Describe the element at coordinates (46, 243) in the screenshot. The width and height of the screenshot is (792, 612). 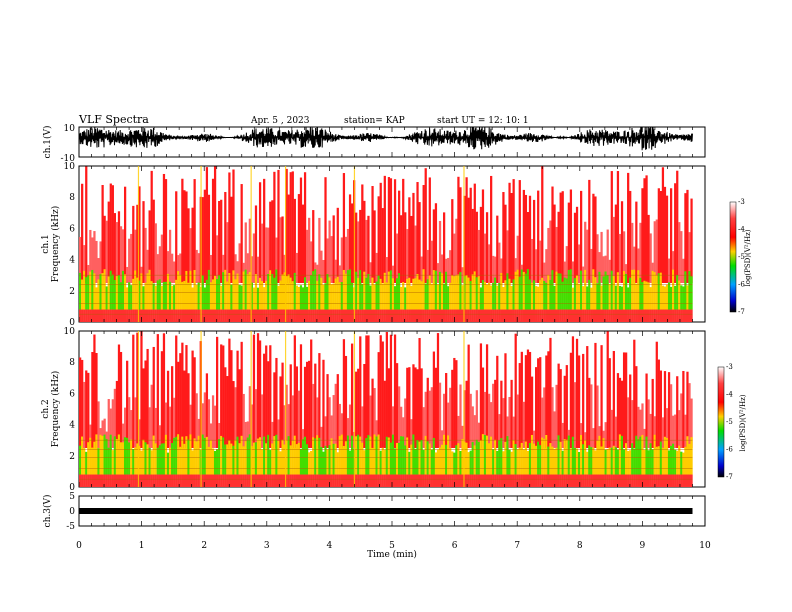
I see `ch1-spectrogram-ylabel-channel: ch.1` at that location.